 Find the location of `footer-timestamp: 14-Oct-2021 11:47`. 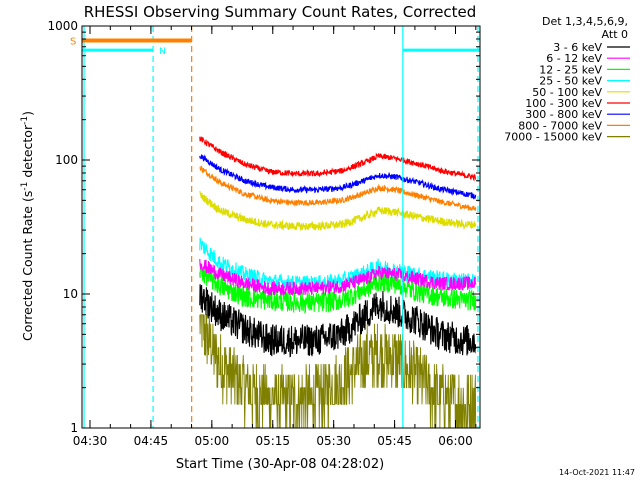

footer-timestamp: 14-Oct-2021 11:47 is located at coordinates (597, 472).